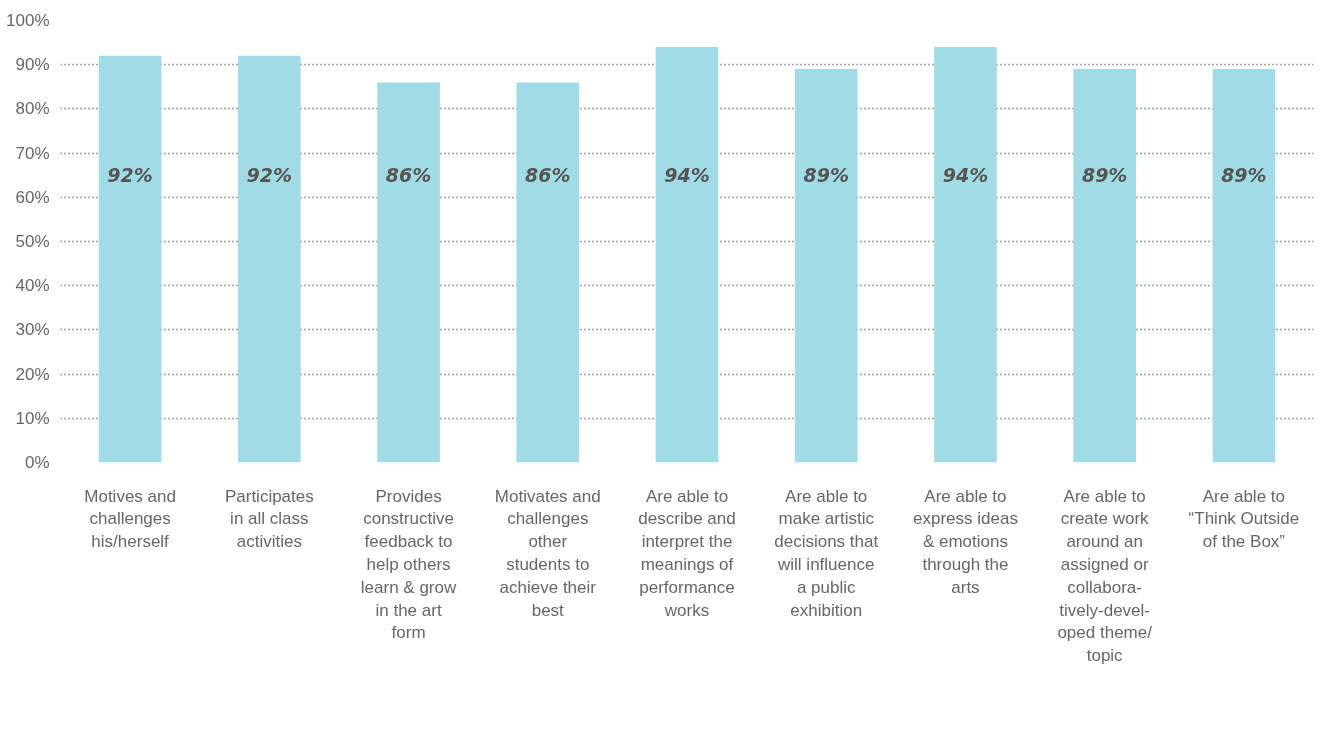 The width and height of the screenshot is (1323, 742). Describe the element at coordinates (269, 519) in the screenshot. I see `x-tick-label: Participates in all class activities` at that location.